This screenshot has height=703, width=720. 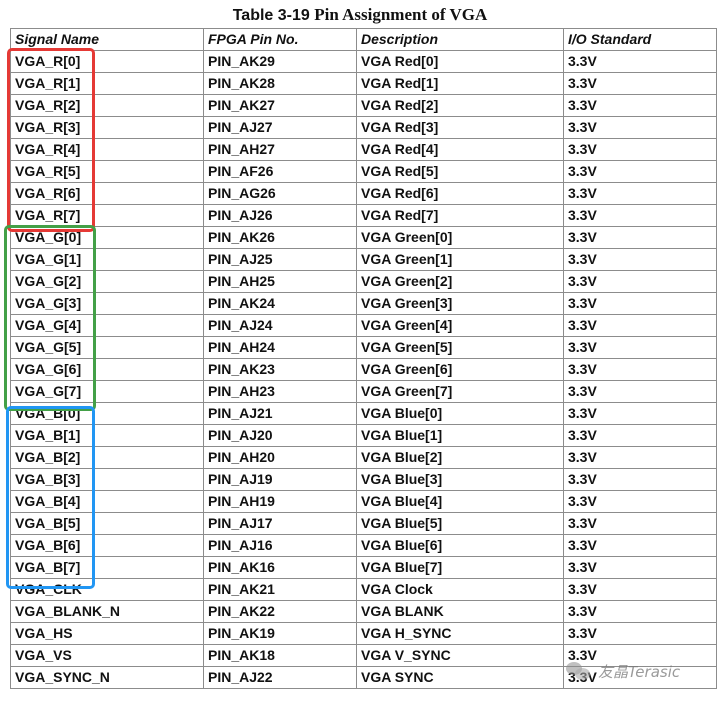 I want to click on signal-name-cell: VGA_G[6], so click(x=107, y=369).